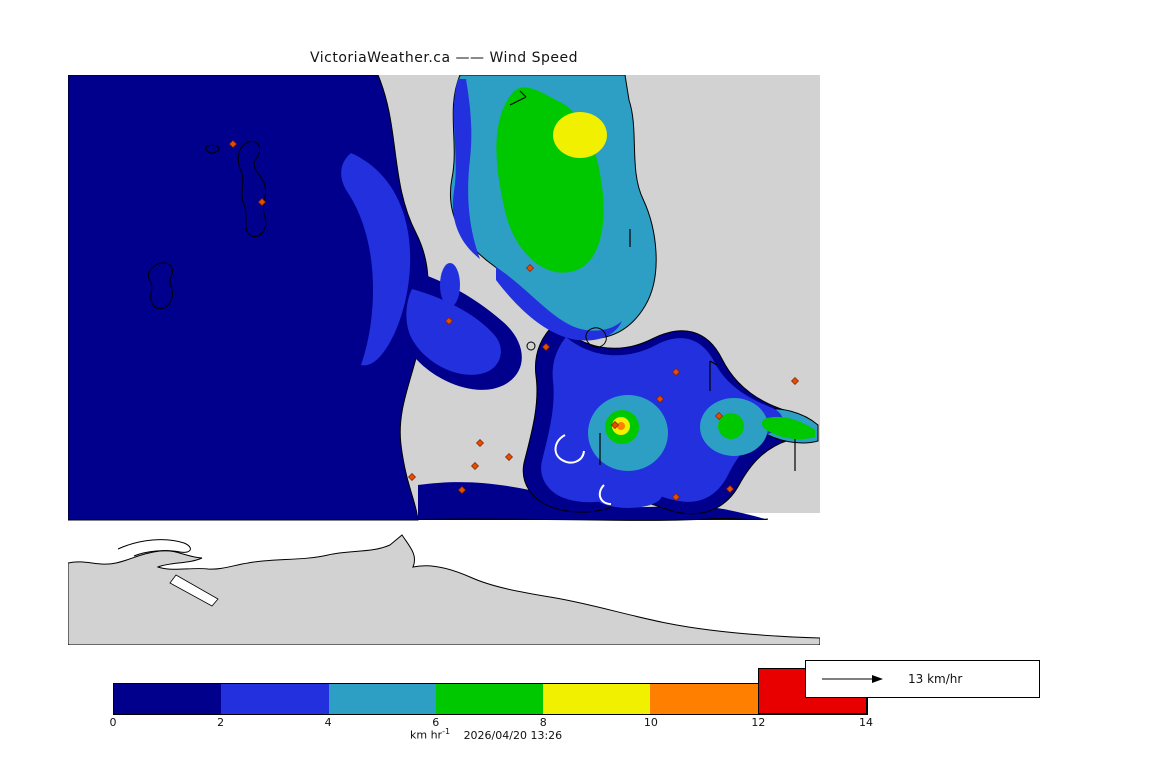  What do you see at coordinates (543, 722) in the screenshot?
I see `tick-8: 8` at bounding box center [543, 722].